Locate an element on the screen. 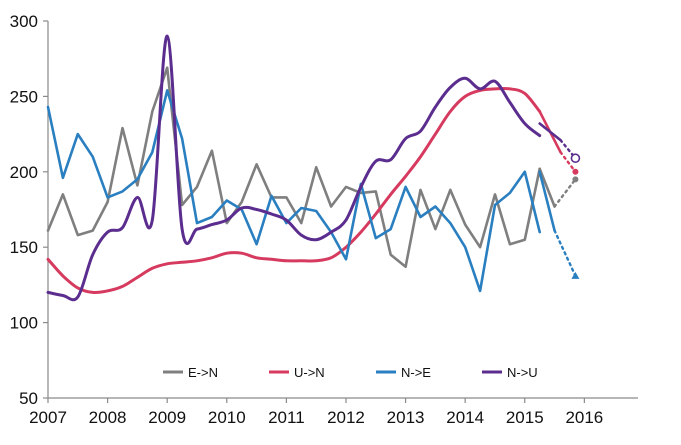 The image size is (681, 445). legend-item-u-n: U->N is located at coordinates (297, 372).